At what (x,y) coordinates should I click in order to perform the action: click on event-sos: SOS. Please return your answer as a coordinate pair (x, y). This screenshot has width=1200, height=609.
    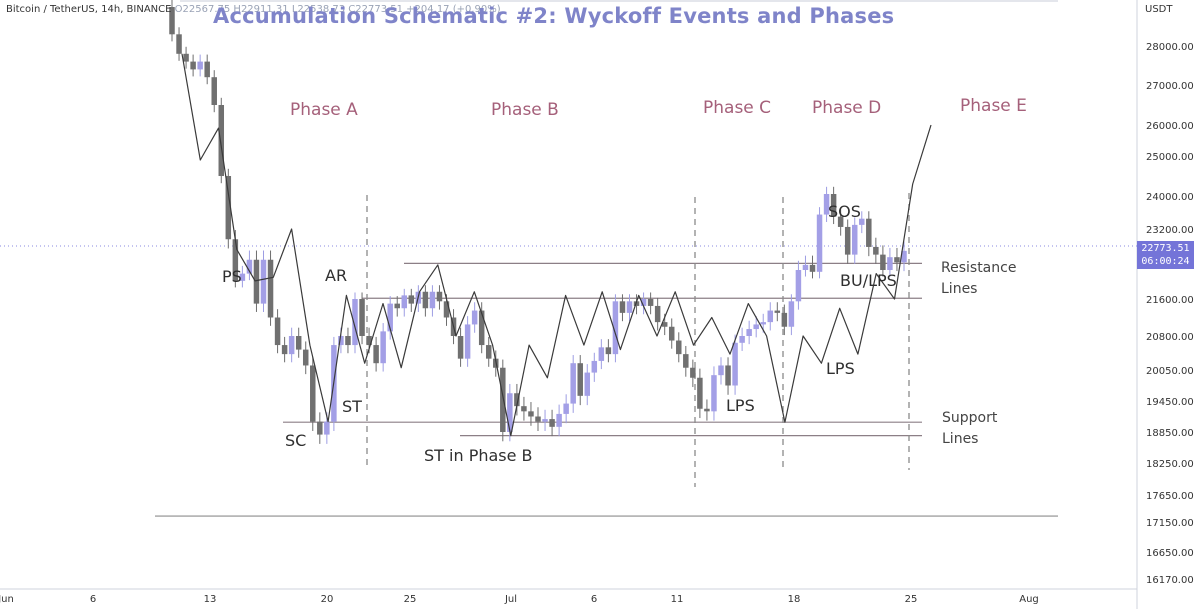
    Looking at the image, I should click on (844, 211).